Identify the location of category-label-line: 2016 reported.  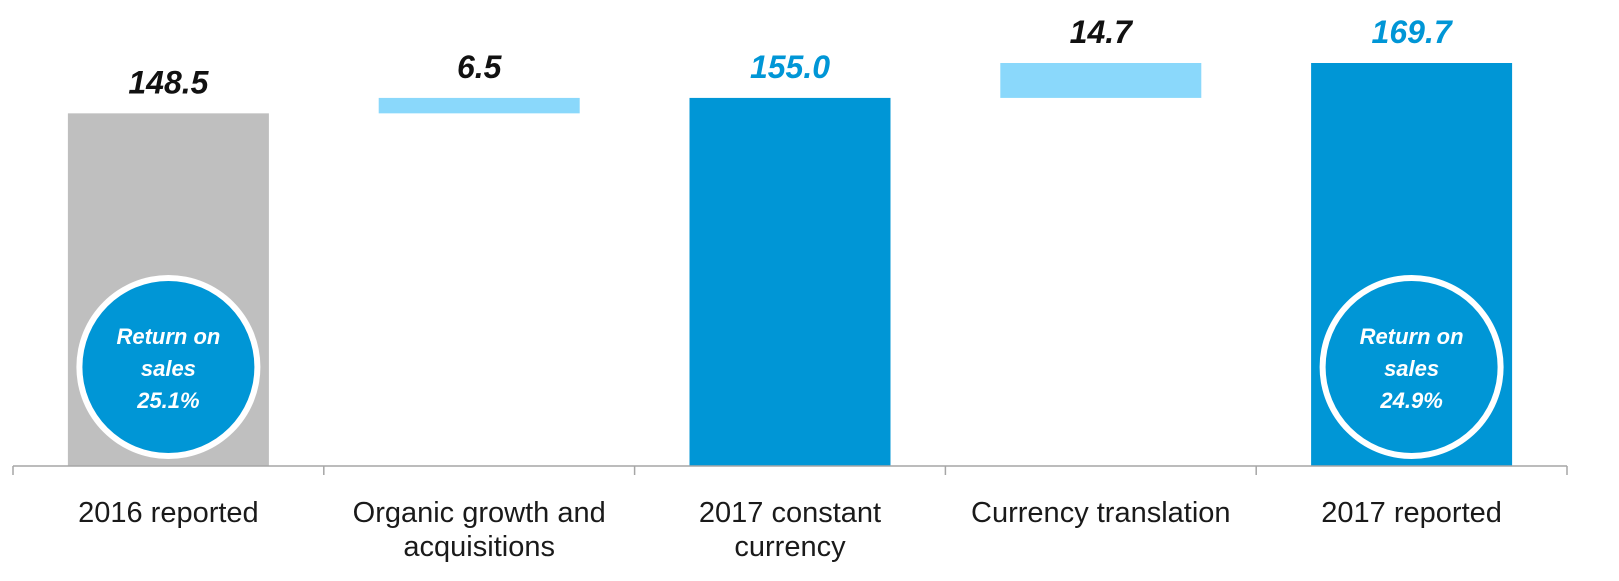
(168, 513).